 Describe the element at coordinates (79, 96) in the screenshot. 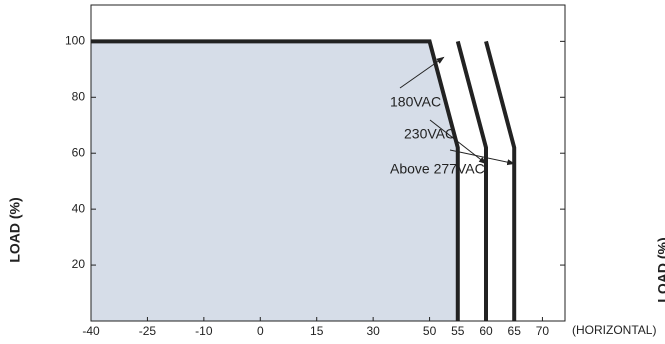

I see `y-tick-label: 80` at that location.